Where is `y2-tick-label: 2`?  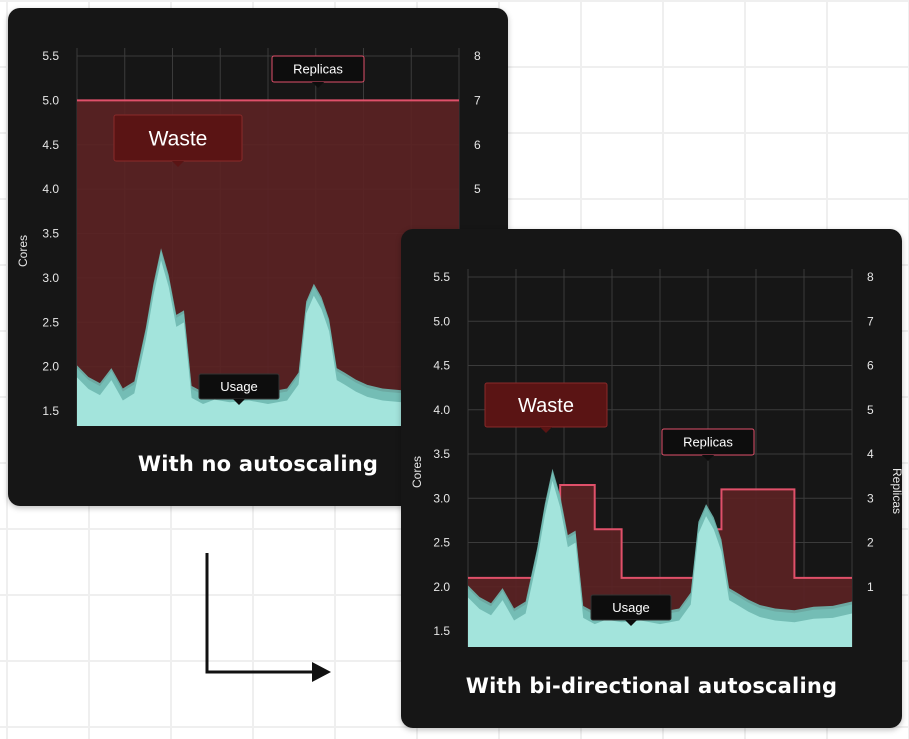
y2-tick-label: 2 is located at coordinates (870, 543).